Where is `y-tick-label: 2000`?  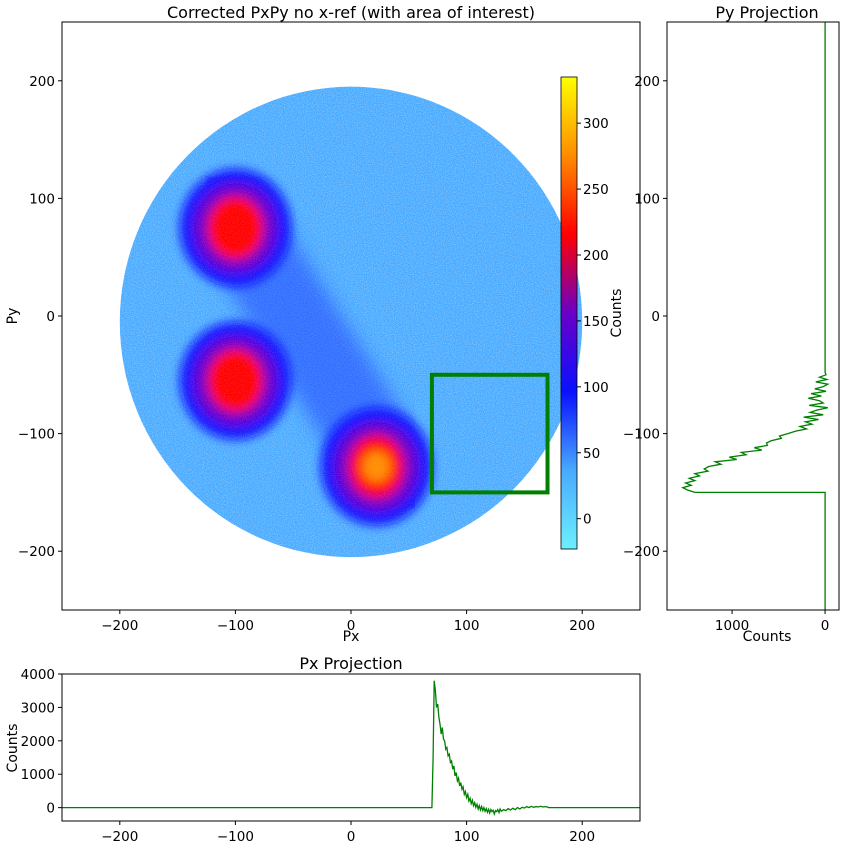
y-tick-label: 2000 is located at coordinates (38, 742).